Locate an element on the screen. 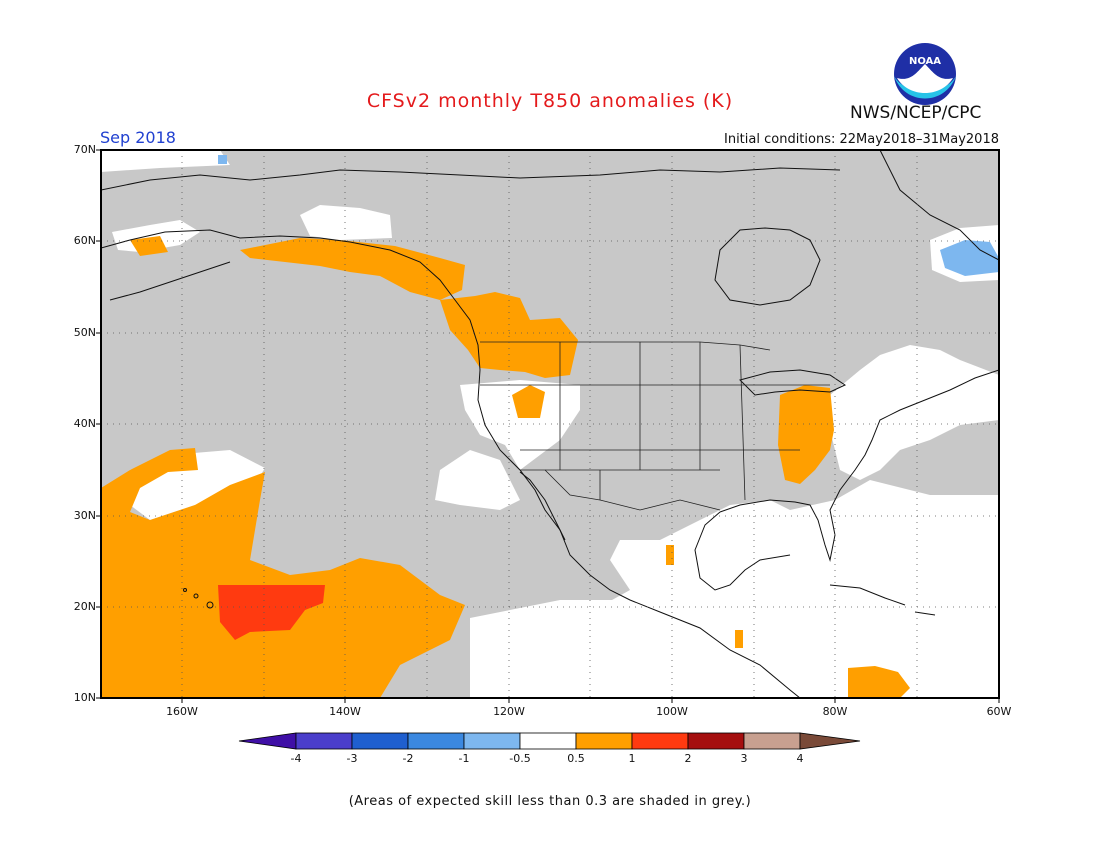 This screenshot has width=1100, height=850. colorbar is located at coordinates (549, 741).